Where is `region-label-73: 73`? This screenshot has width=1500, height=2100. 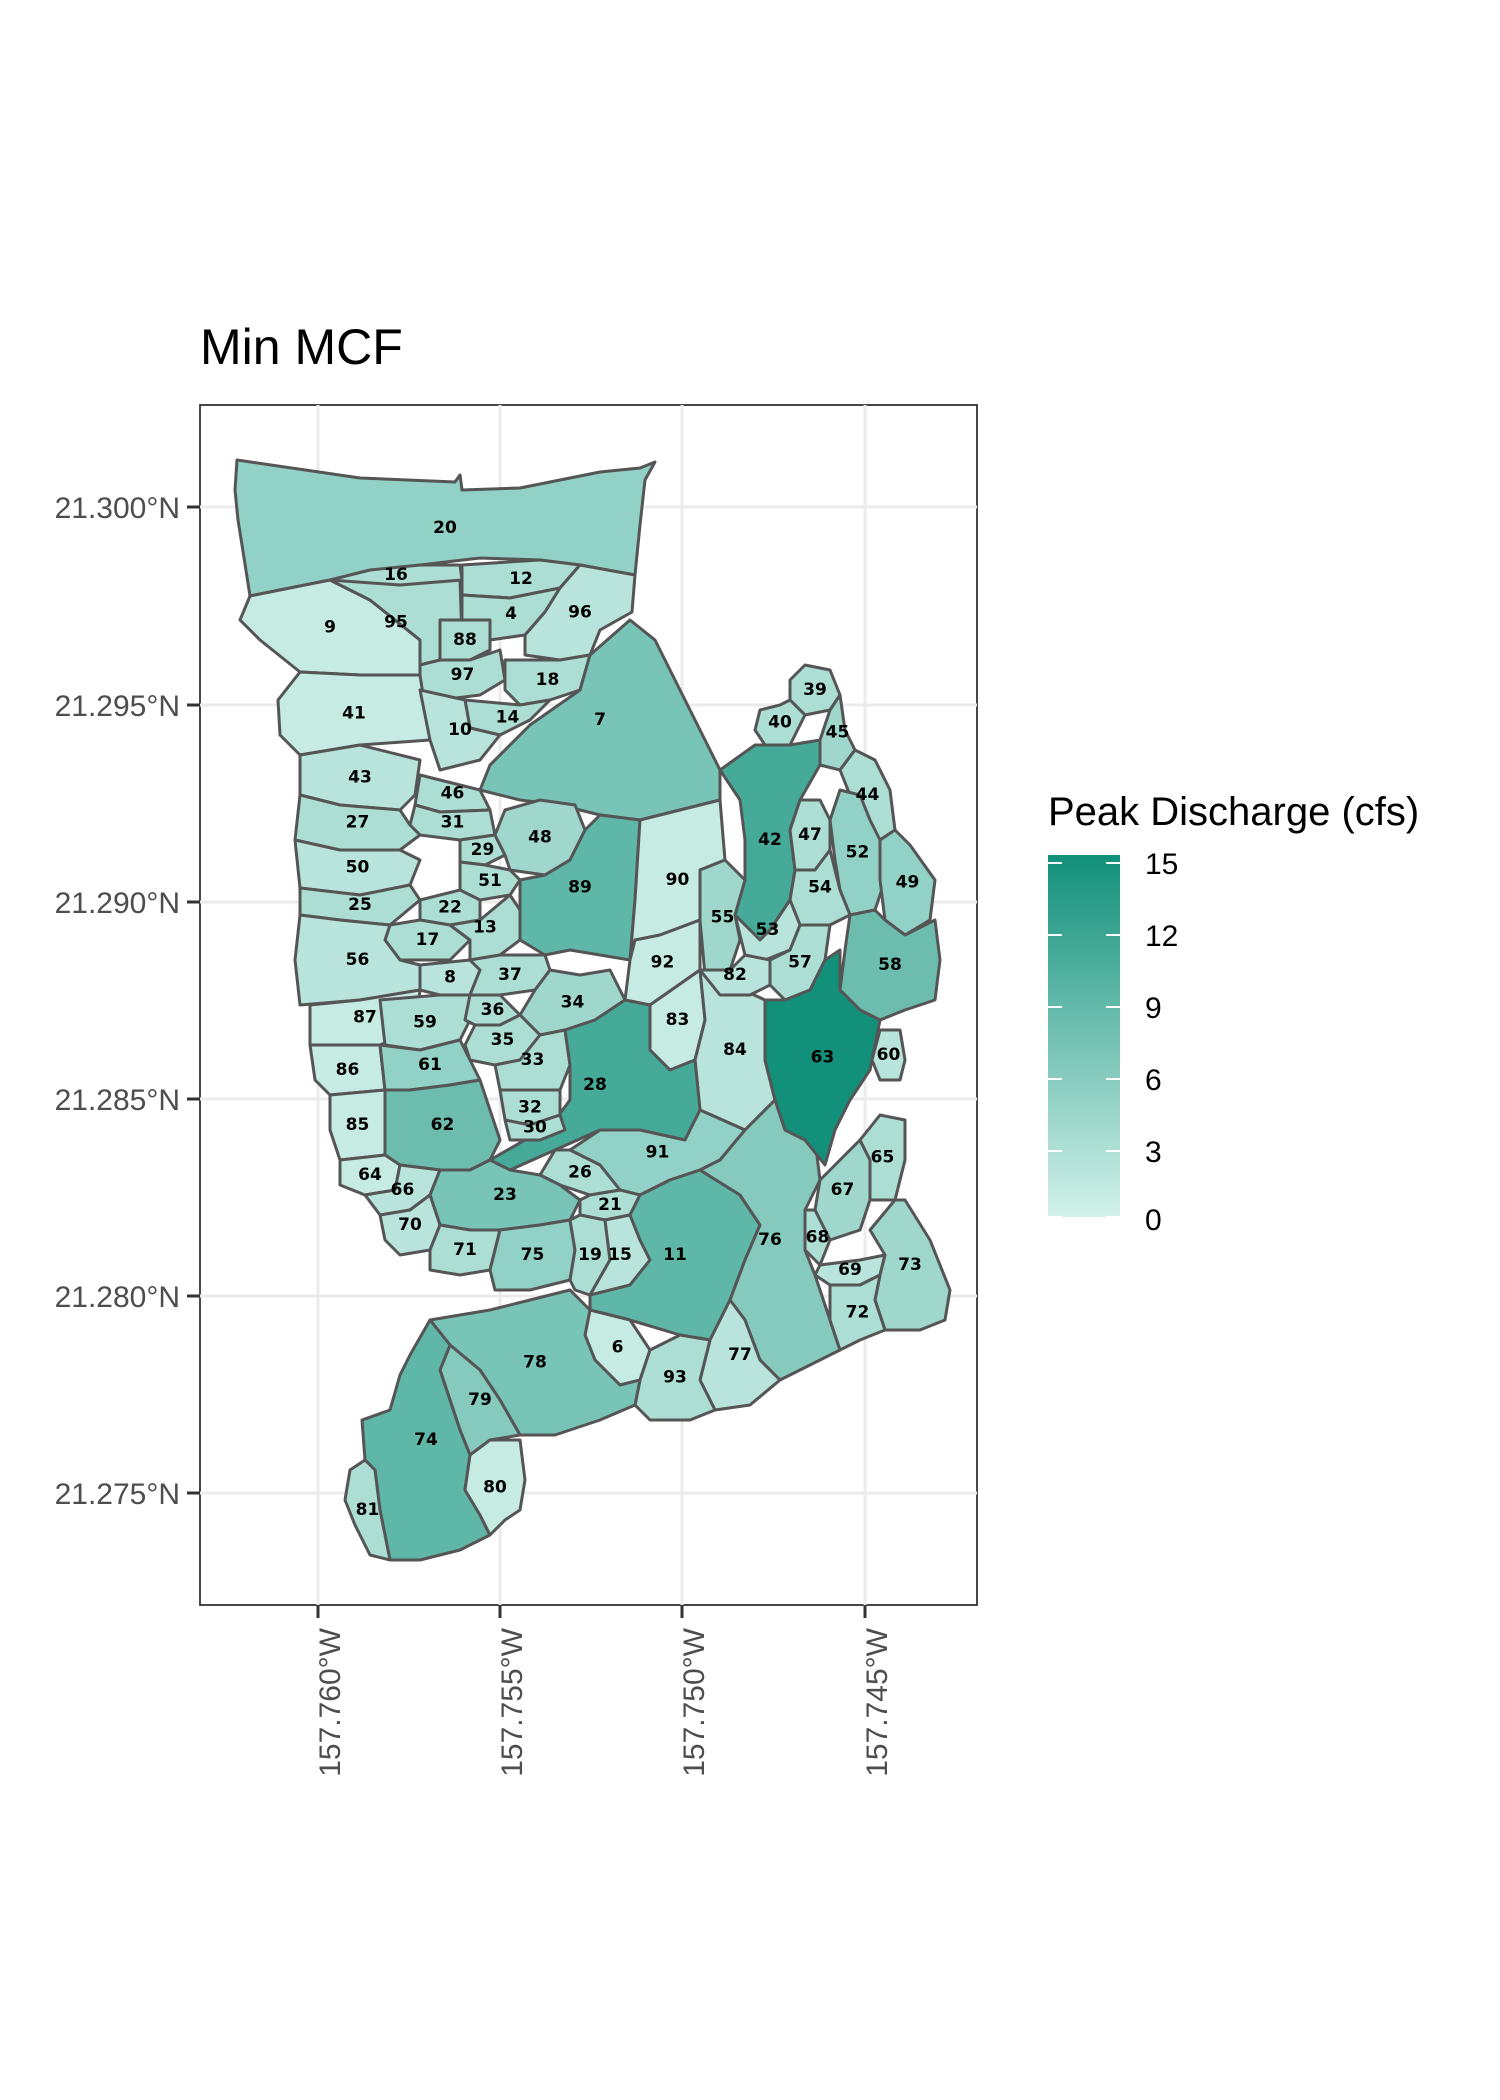 region-label-73: 73 is located at coordinates (910, 1265).